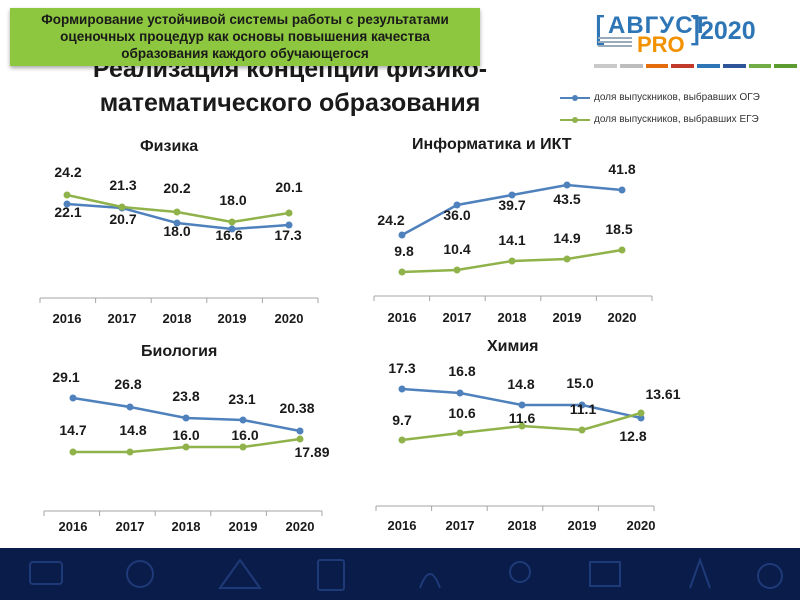 This screenshot has width=800, height=600. I want to click on physics-data-label: 17.3, so click(287, 235).